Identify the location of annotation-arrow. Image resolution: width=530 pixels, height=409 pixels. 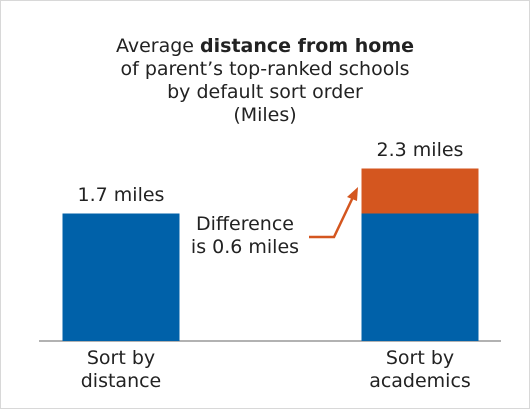
(332, 217).